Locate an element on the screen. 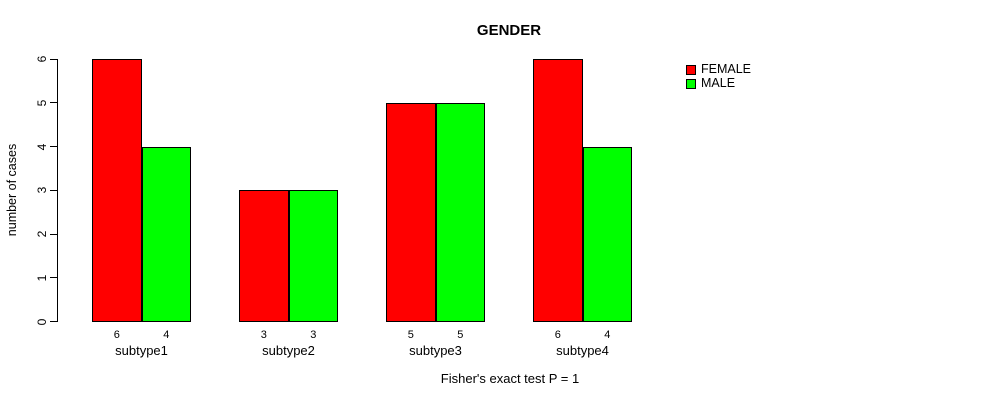 The width and height of the screenshot is (990, 400). category-label-subtype1: subtype1 is located at coordinates (141, 350).